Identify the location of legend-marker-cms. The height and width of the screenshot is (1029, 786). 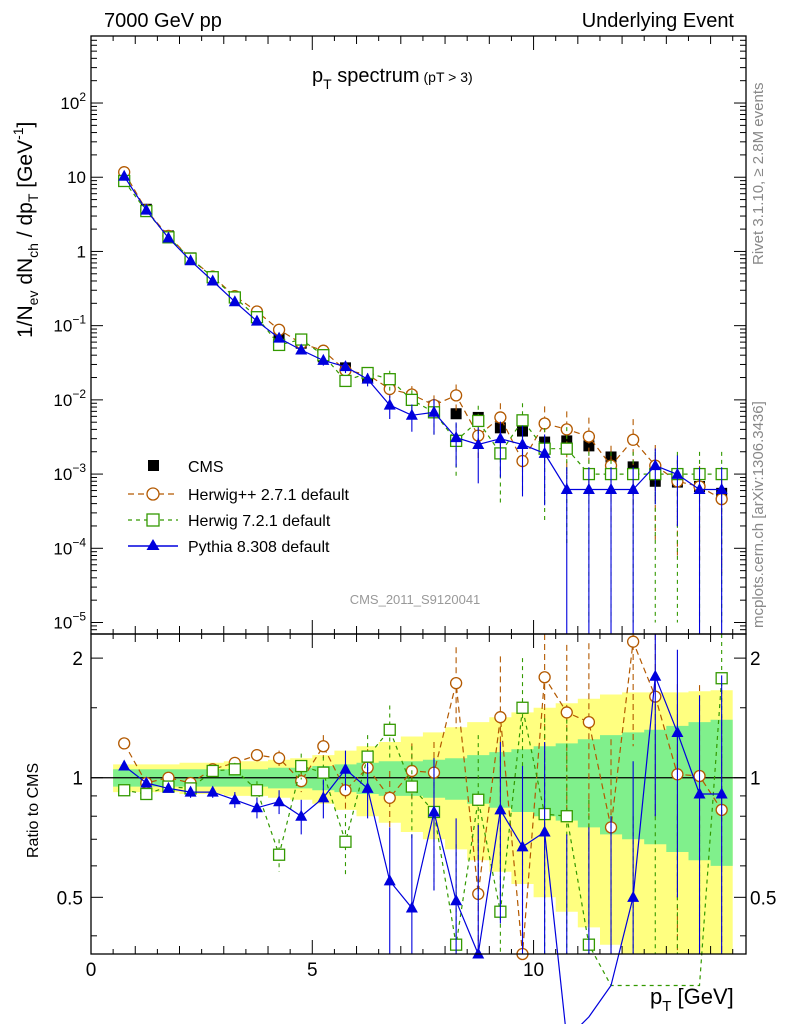
(153, 465).